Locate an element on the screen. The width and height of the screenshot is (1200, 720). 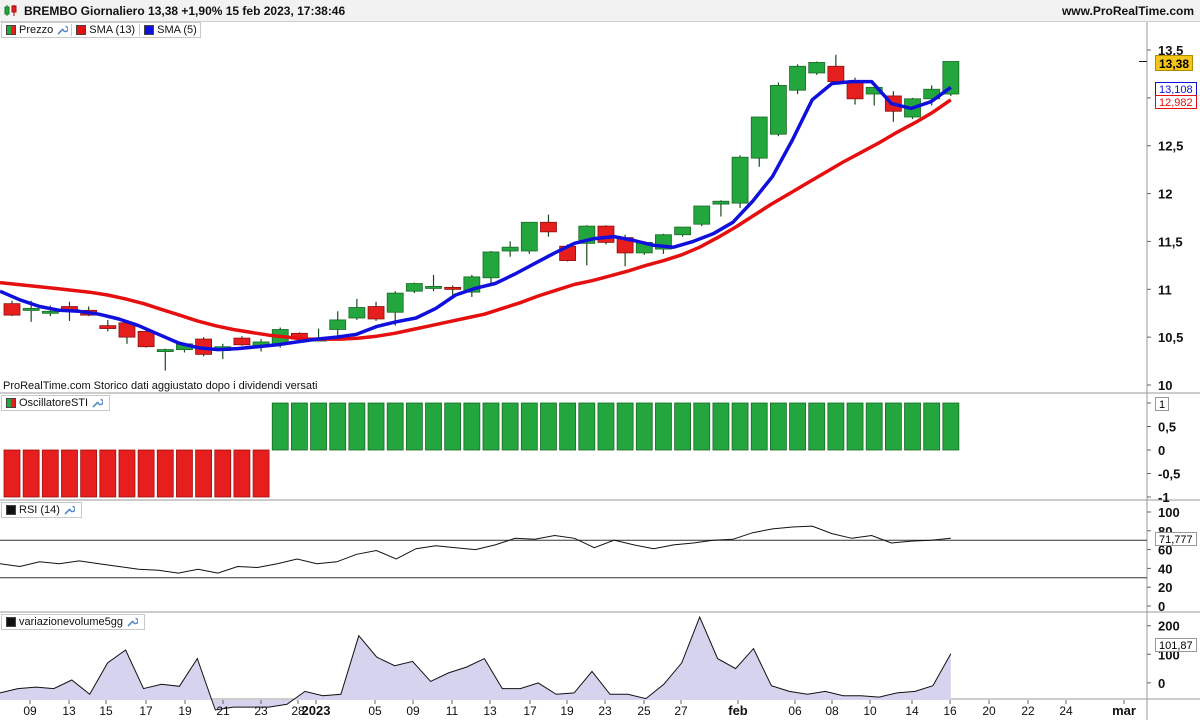
x-tick-label: 11 is located at coordinates (452, 711).